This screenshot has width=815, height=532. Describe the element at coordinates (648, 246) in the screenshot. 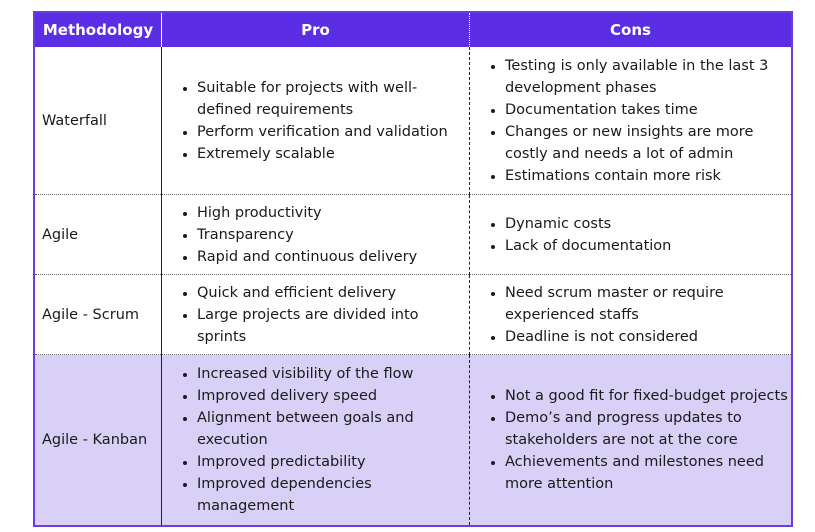

I see `con-item: Lack of documentation` at that location.